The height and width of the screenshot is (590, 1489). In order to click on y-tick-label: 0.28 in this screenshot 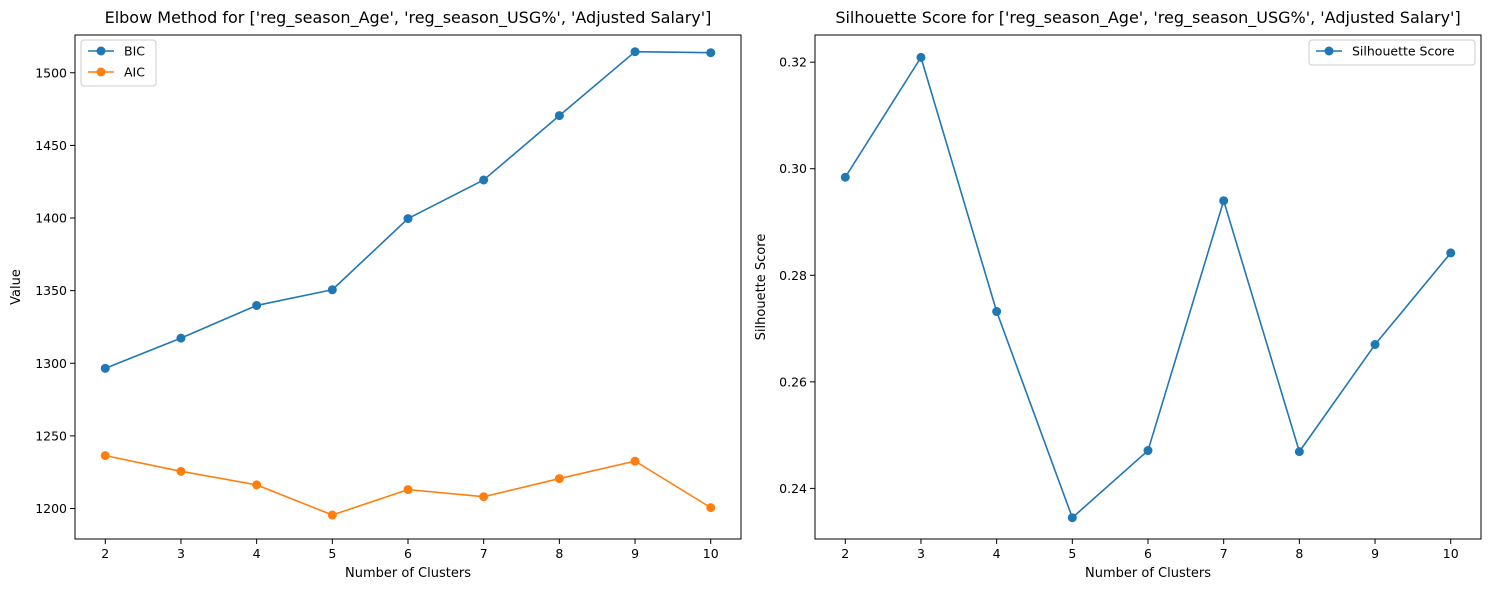, I will do `click(793, 275)`.